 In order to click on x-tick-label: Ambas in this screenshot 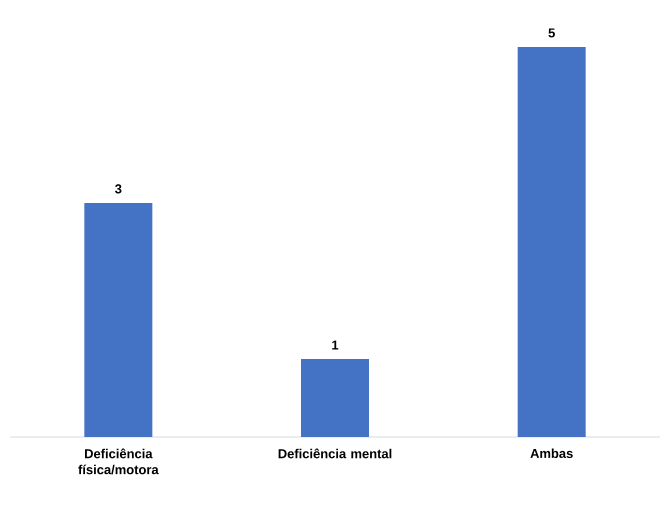, I will do `click(551, 453)`.